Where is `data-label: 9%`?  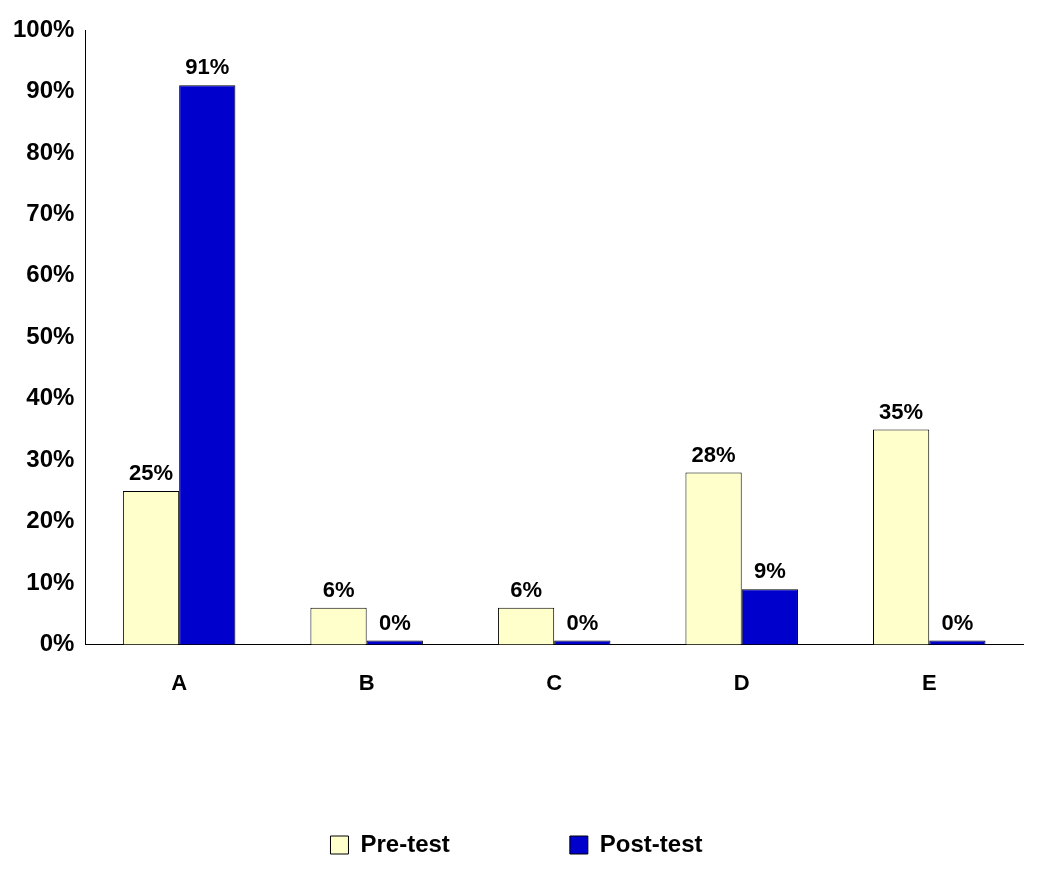 data-label: 9% is located at coordinates (769, 571).